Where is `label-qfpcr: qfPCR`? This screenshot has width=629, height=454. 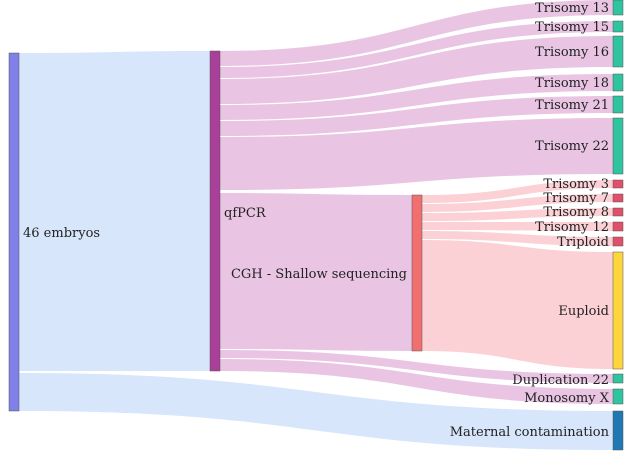 label-qfpcr: qfPCR is located at coordinates (245, 213).